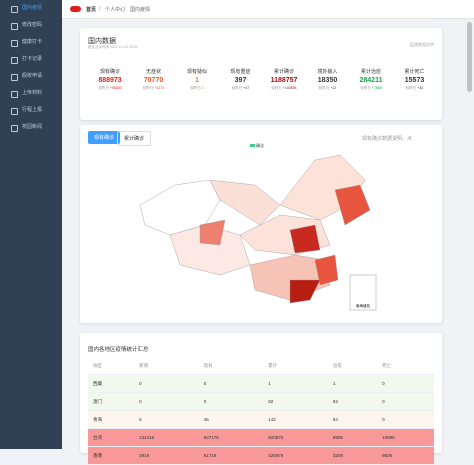  I want to click on card-title: 国内数据, so click(102, 41).